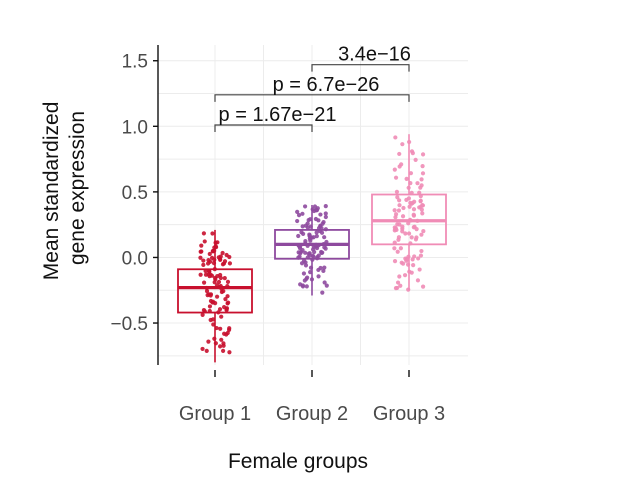 This screenshot has width=621, height=488. I want to click on significance-brackets: p = 1.67e−21 p = 6.7e−26 3.4e−16, so click(312, 88).